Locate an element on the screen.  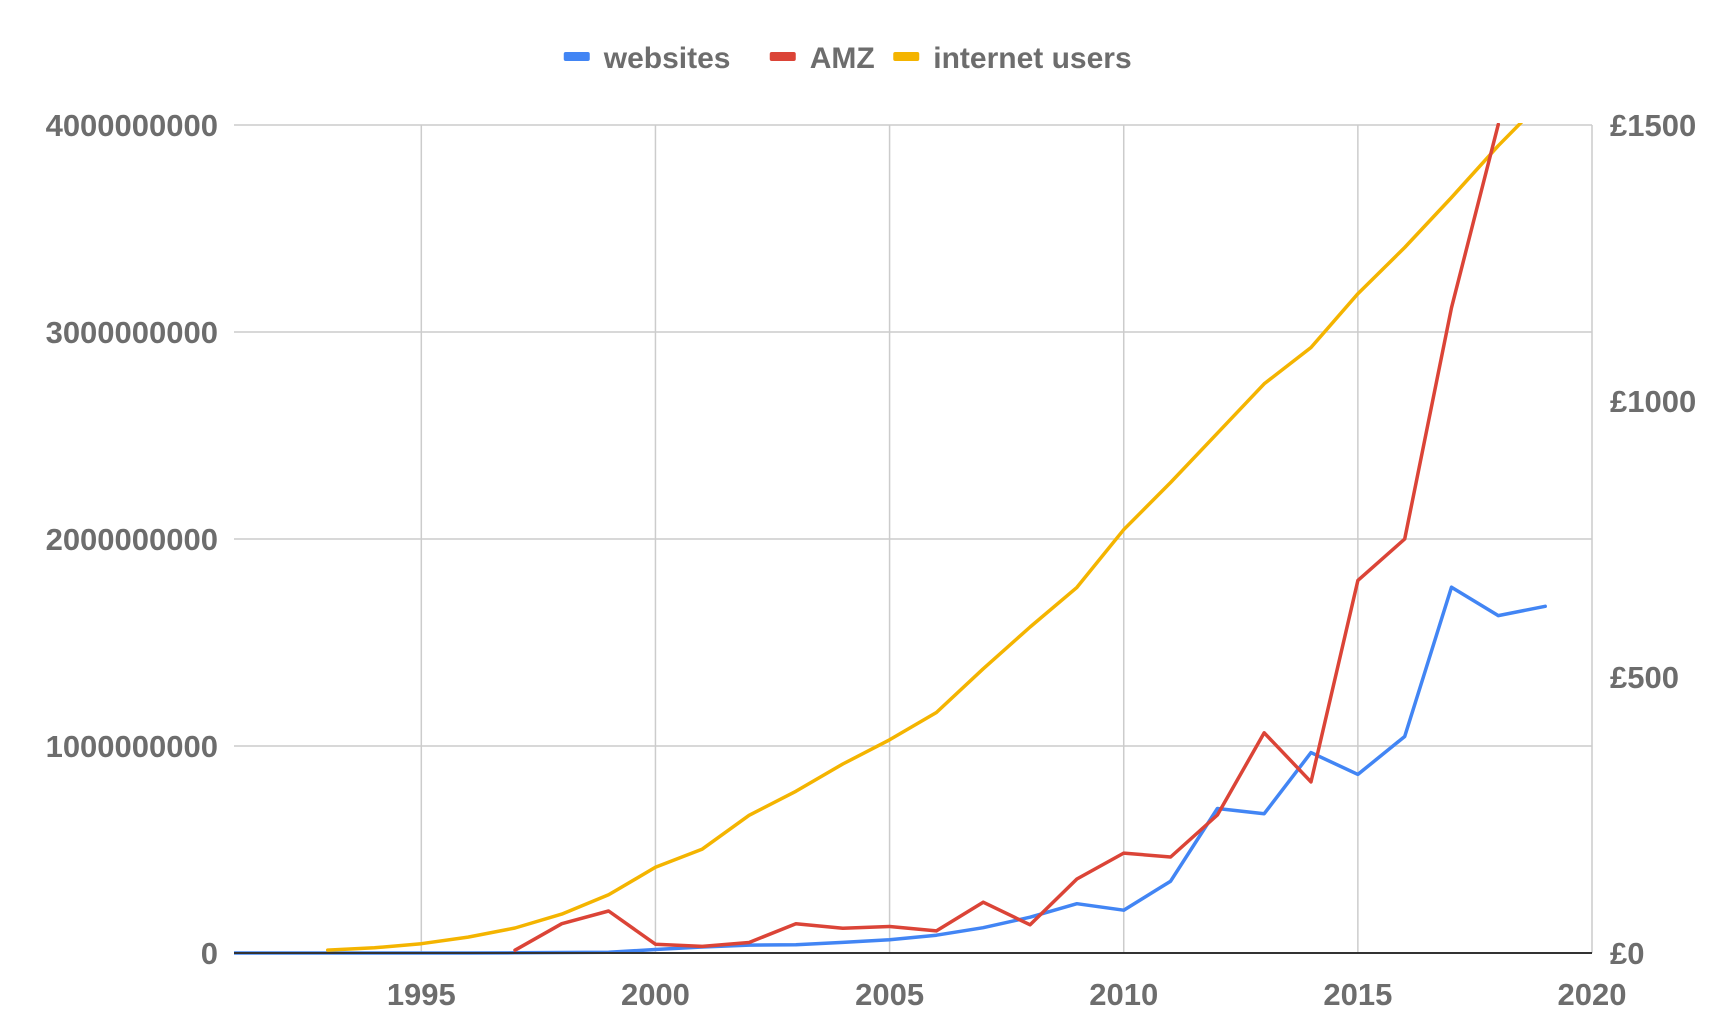
x-tick-label: 2015 is located at coordinates (1357, 994).